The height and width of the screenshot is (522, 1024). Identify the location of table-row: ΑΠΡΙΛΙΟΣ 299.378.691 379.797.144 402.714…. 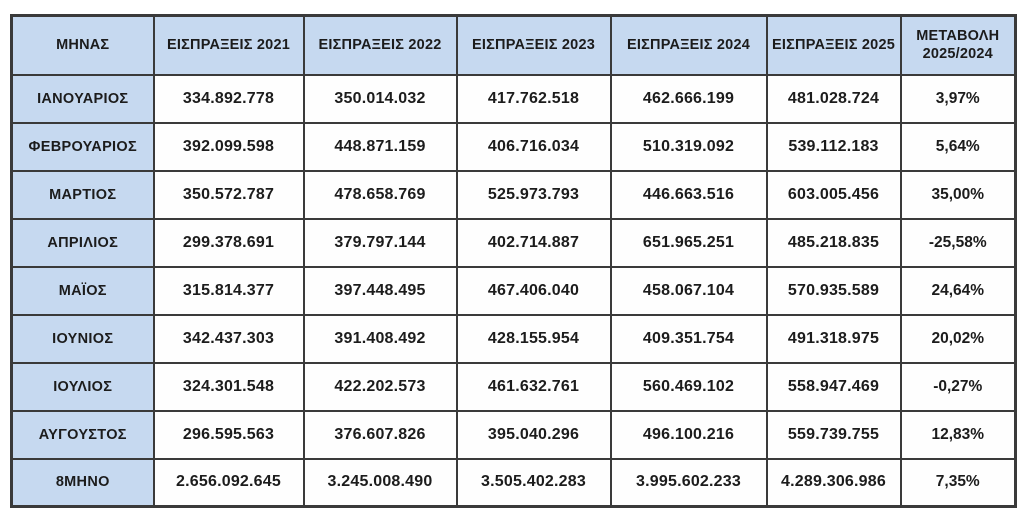
(513, 242).